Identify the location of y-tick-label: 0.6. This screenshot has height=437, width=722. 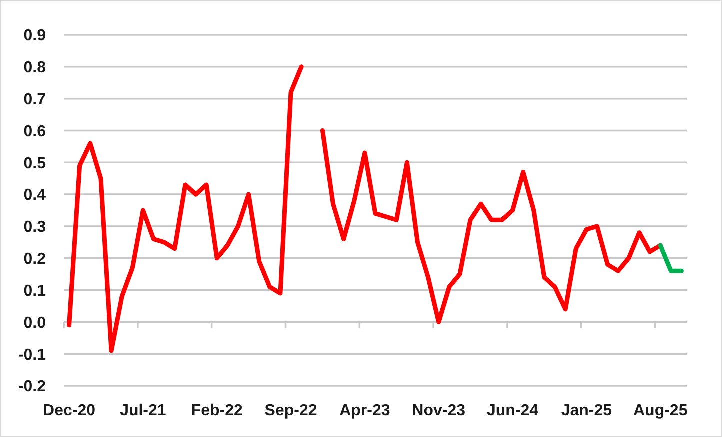
(35, 131).